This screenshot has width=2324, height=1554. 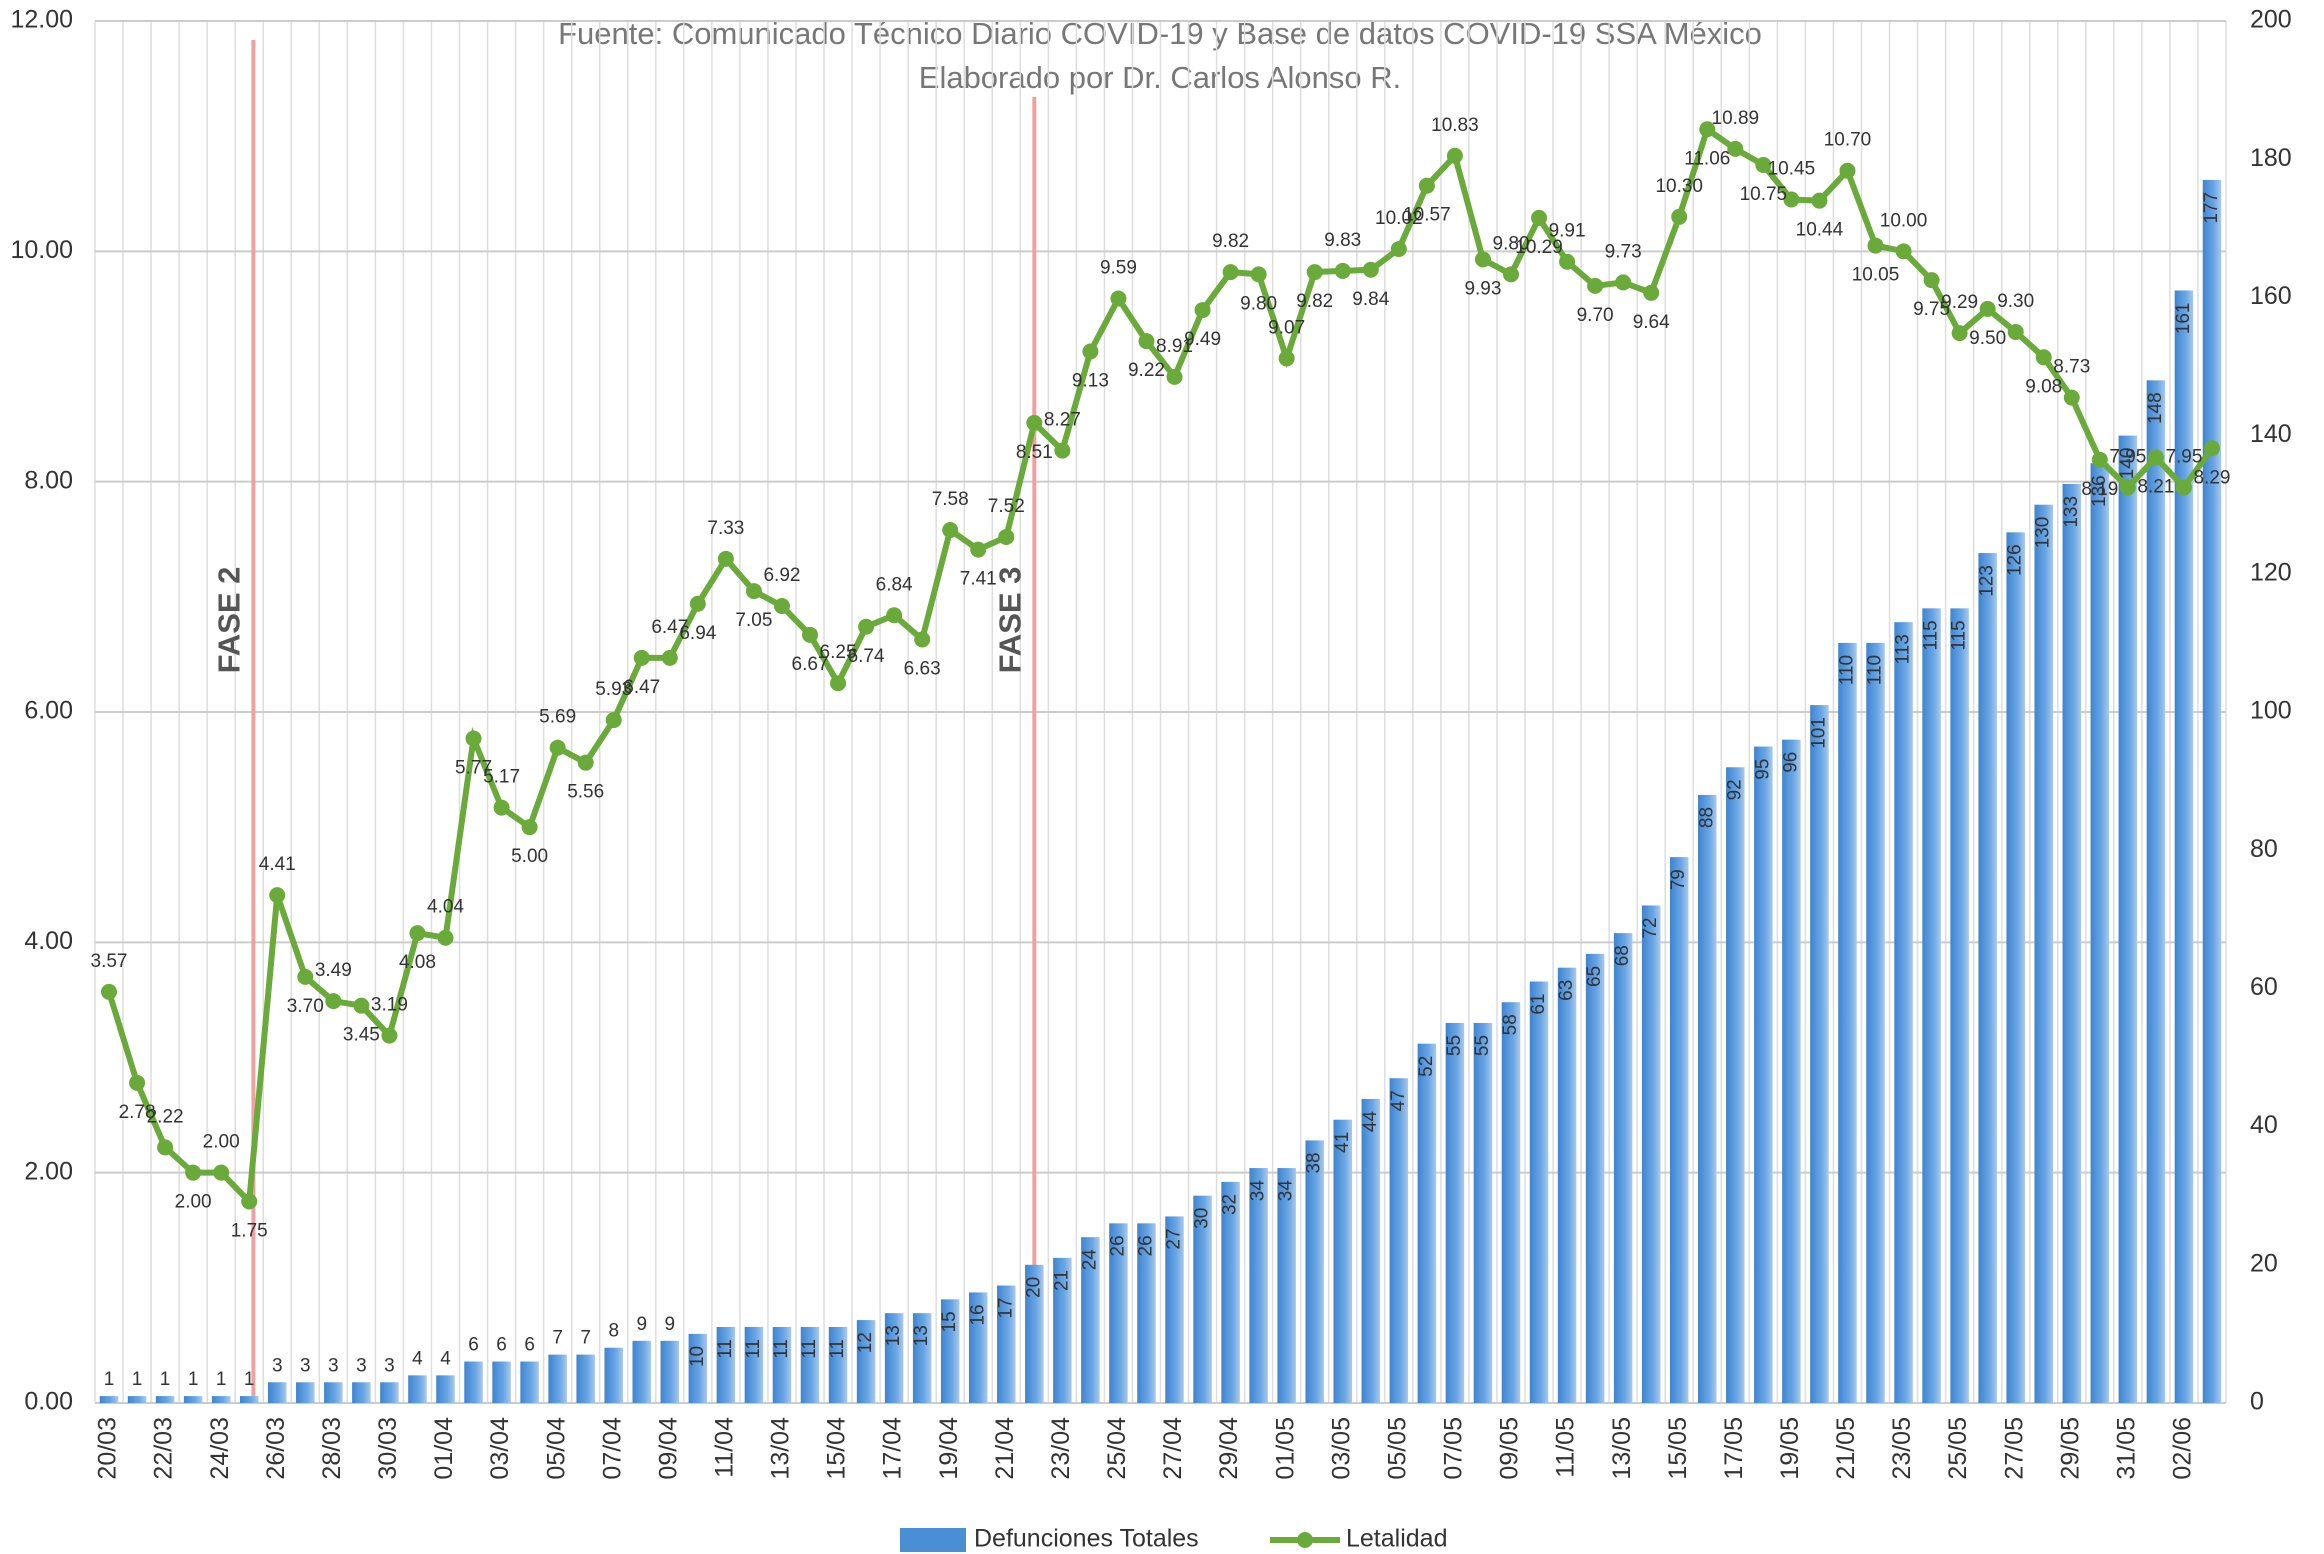 I want to click on x-tick-label: 22/03, so click(x=164, y=1448).